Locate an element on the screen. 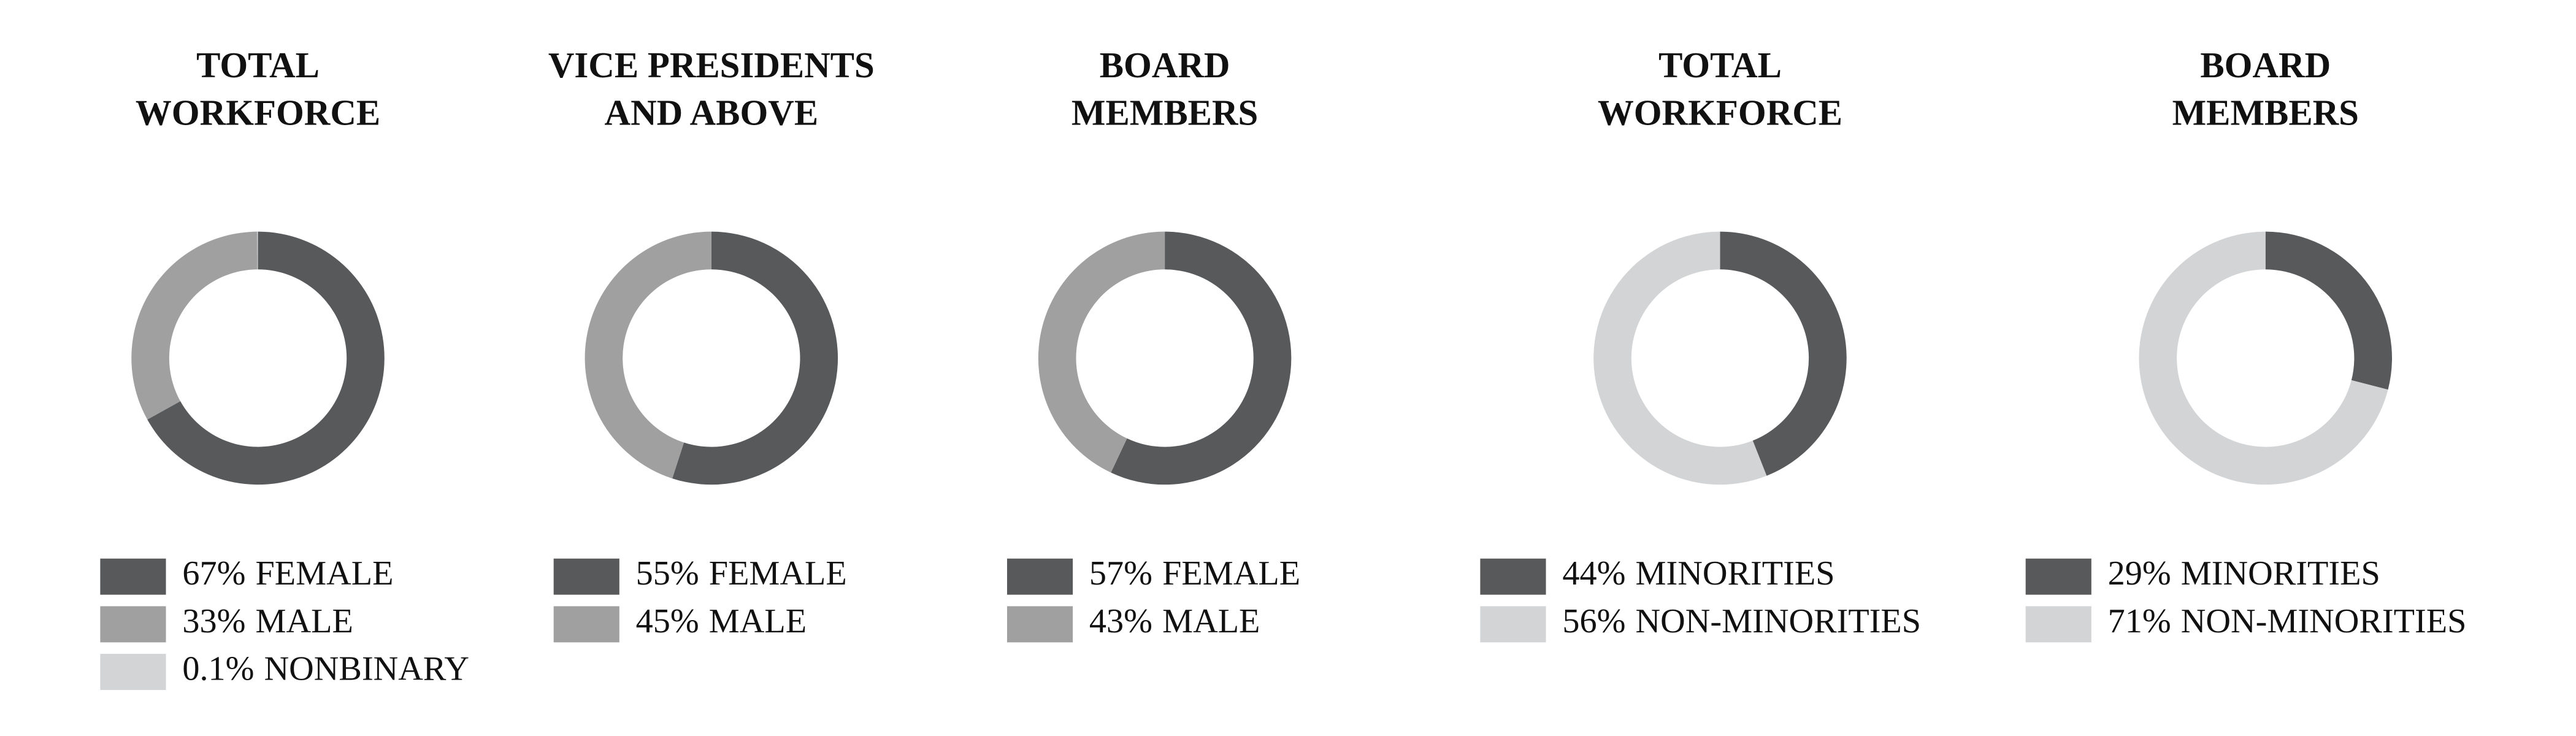  legend-entry: 33% MALE is located at coordinates (267, 621).